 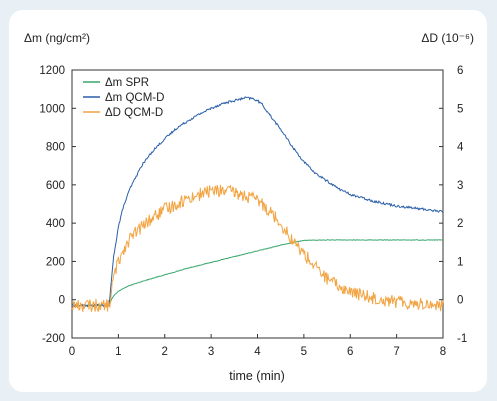 I want to click on series-line, so click(x=257, y=273).